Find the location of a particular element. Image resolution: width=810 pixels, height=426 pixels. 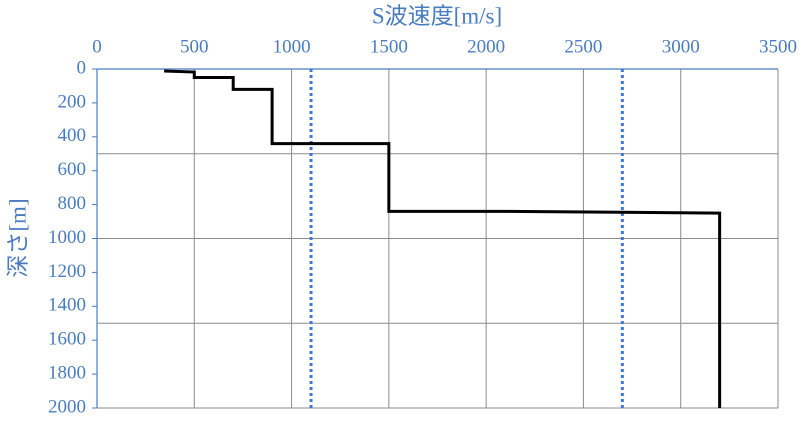

y-tick-label: 600 is located at coordinates (72, 169).